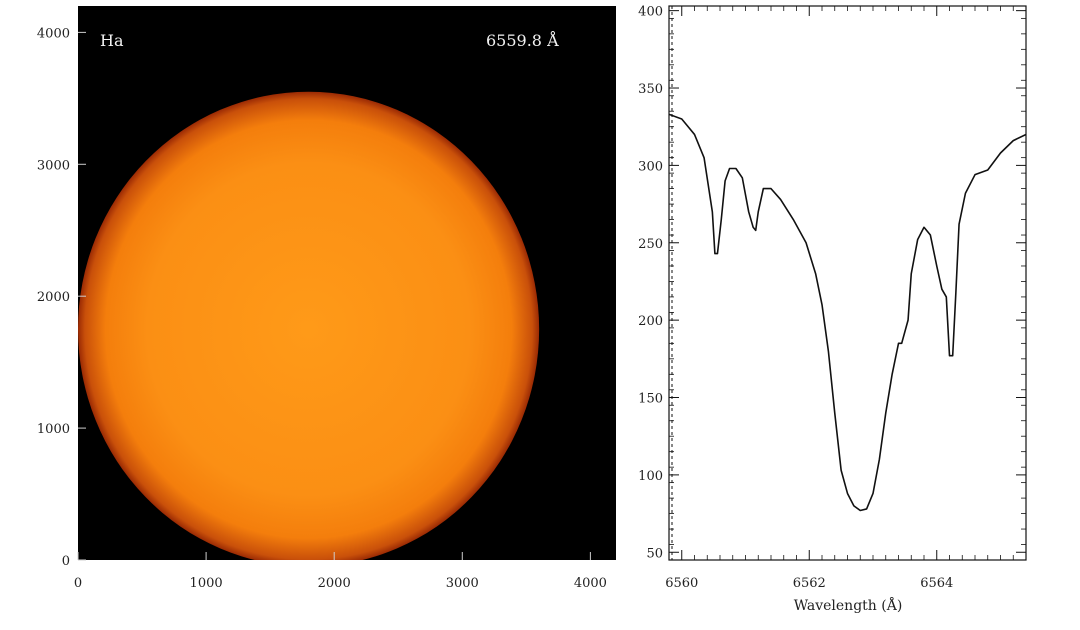 Image resolution: width=1080 pixels, height=630 pixels. Describe the element at coordinates (650, 476) in the screenshot. I see `plot-y-tick-label: 100` at that location.